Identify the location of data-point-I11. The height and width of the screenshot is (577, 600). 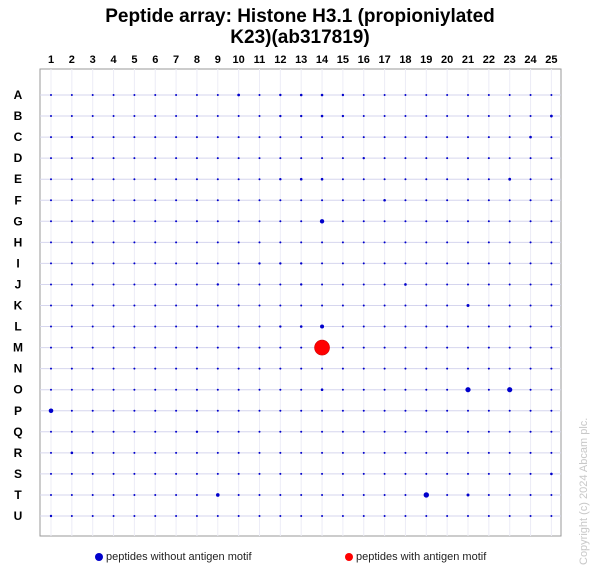
(259, 263).